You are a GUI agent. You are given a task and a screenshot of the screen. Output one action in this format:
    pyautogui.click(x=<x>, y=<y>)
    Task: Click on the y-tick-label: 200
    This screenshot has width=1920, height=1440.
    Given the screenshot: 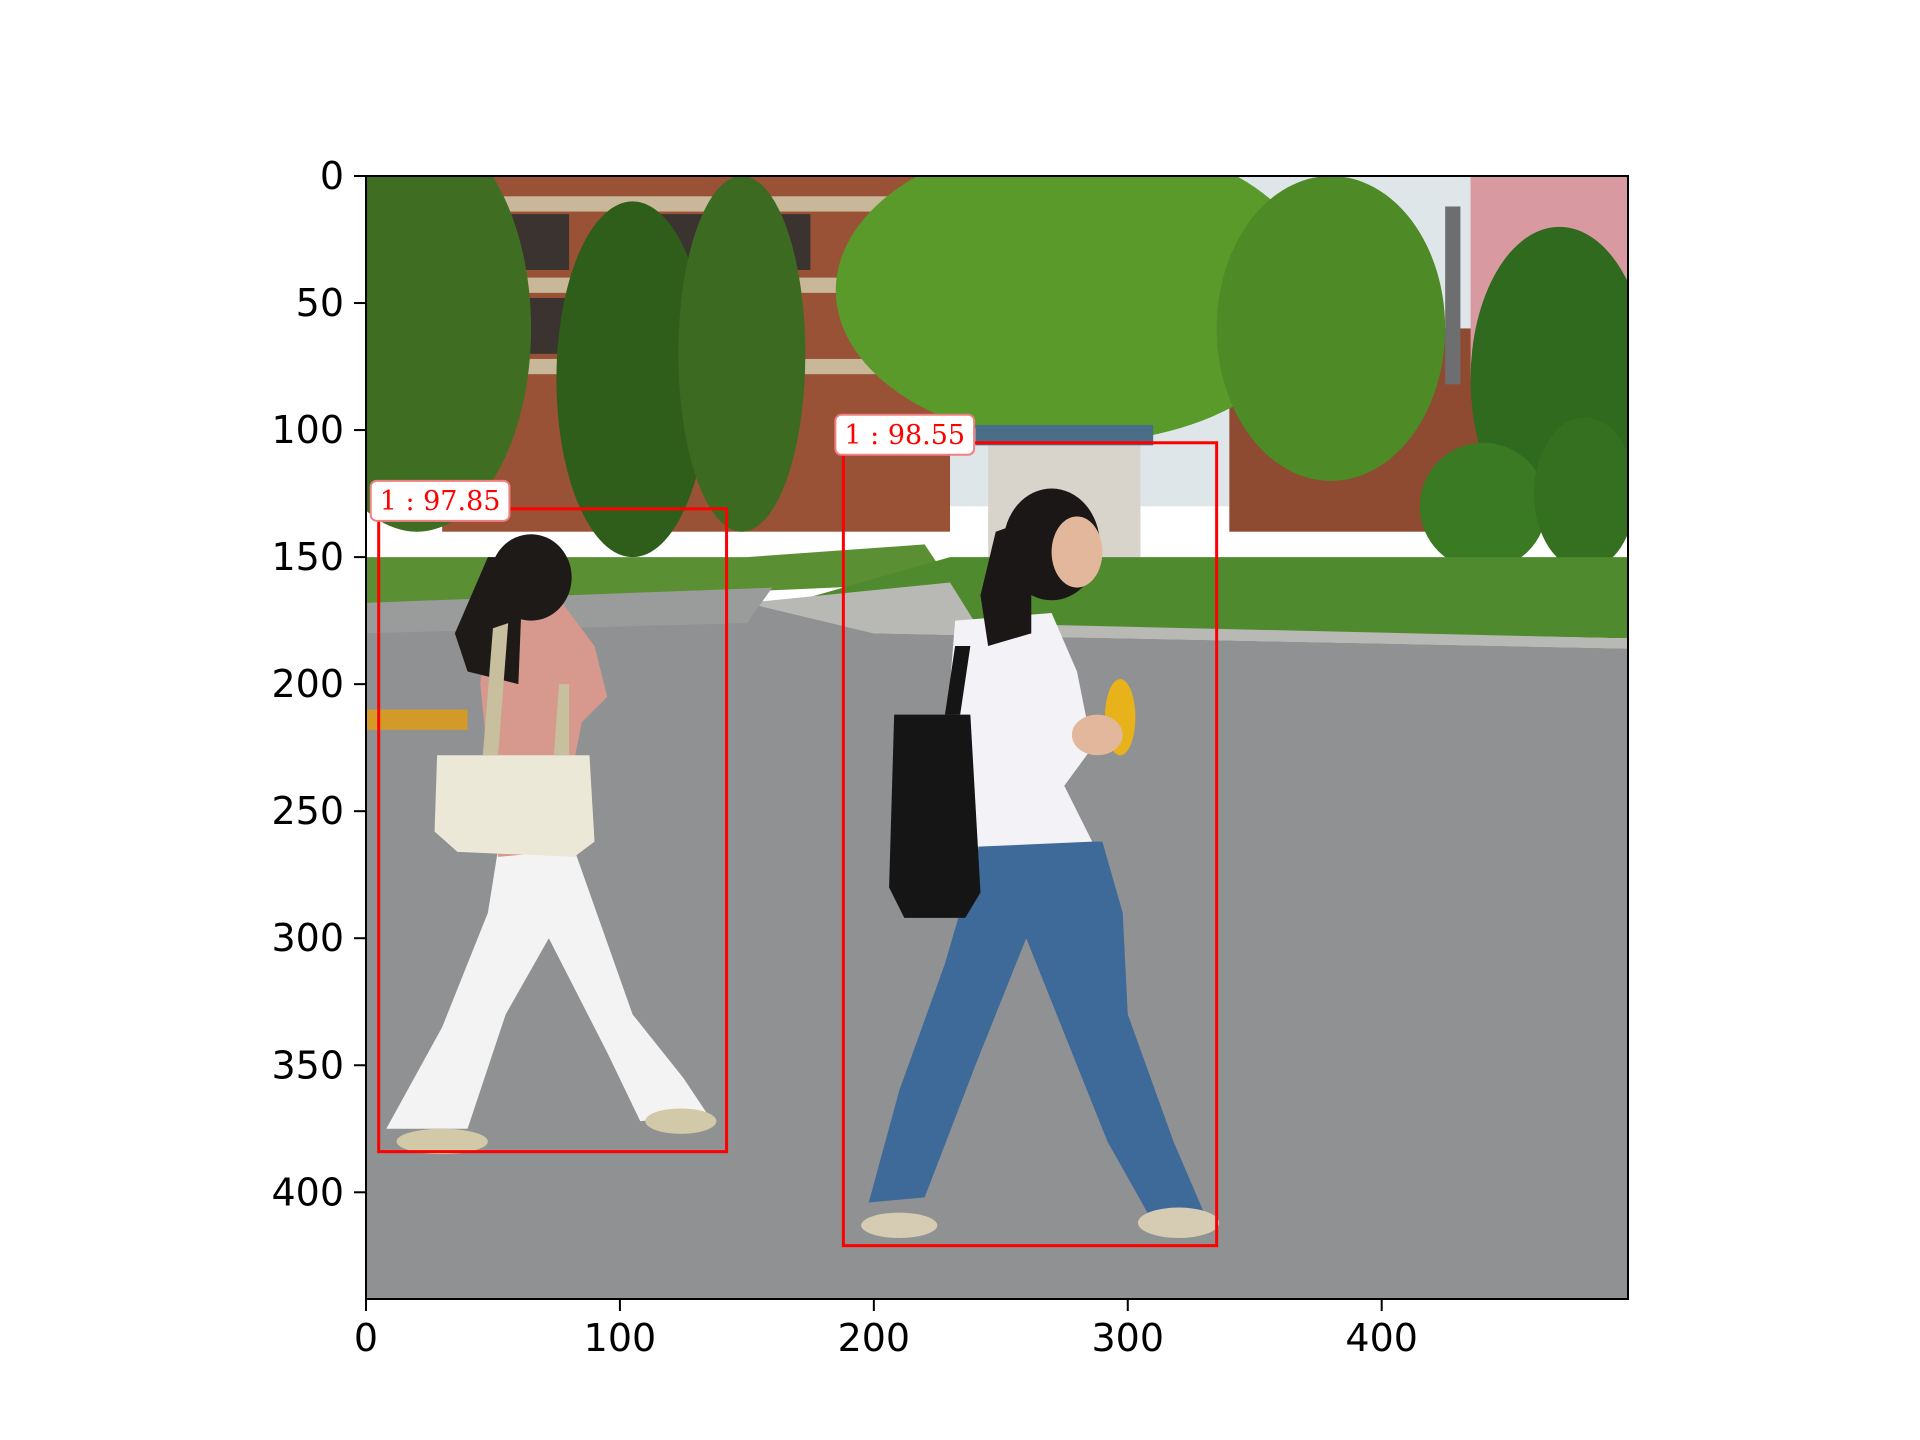 What is the action you would take?
    pyautogui.click(x=307, y=684)
    